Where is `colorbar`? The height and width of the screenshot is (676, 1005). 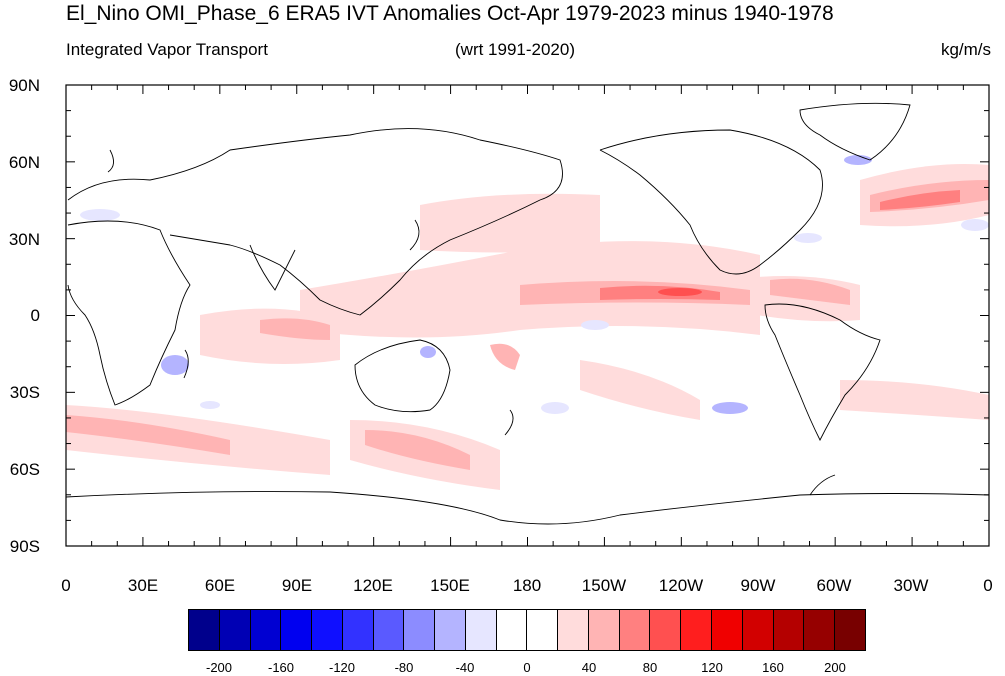 colorbar is located at coordinates (527, 630).